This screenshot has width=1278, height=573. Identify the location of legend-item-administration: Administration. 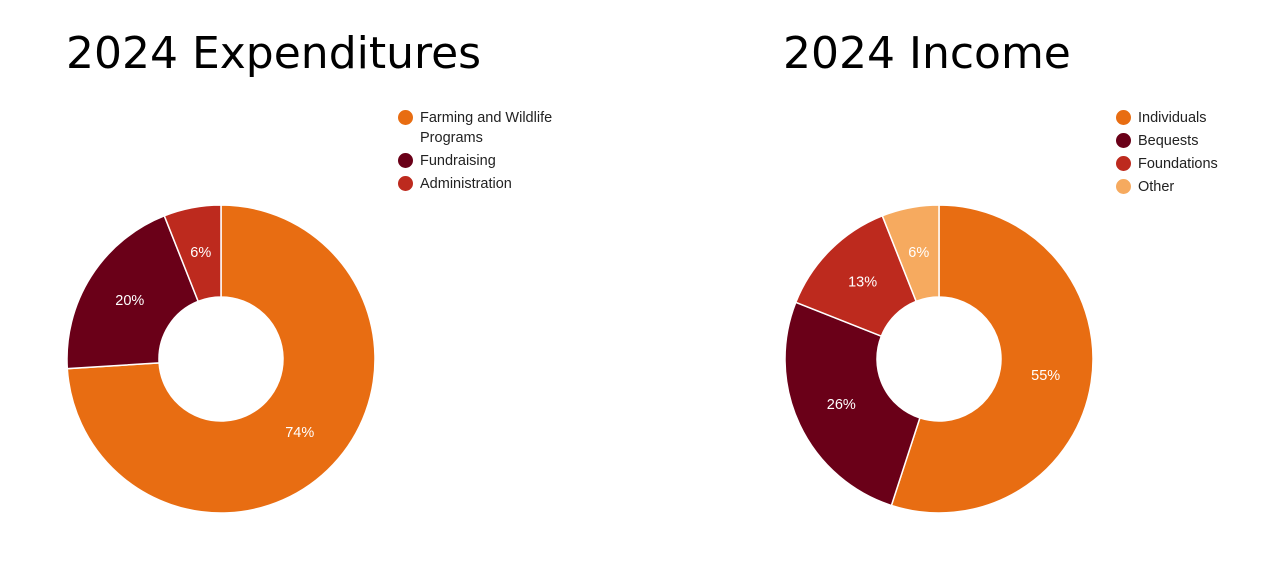
(493, 184).